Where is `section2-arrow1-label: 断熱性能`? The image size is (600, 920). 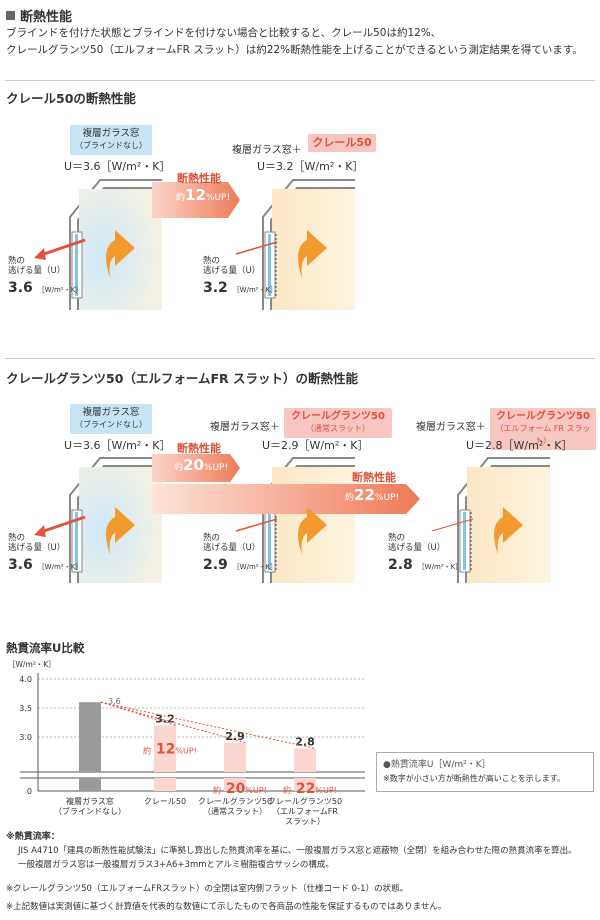
section2-arrow1-label: 断熱性能 is located at coordinates (199, 448).